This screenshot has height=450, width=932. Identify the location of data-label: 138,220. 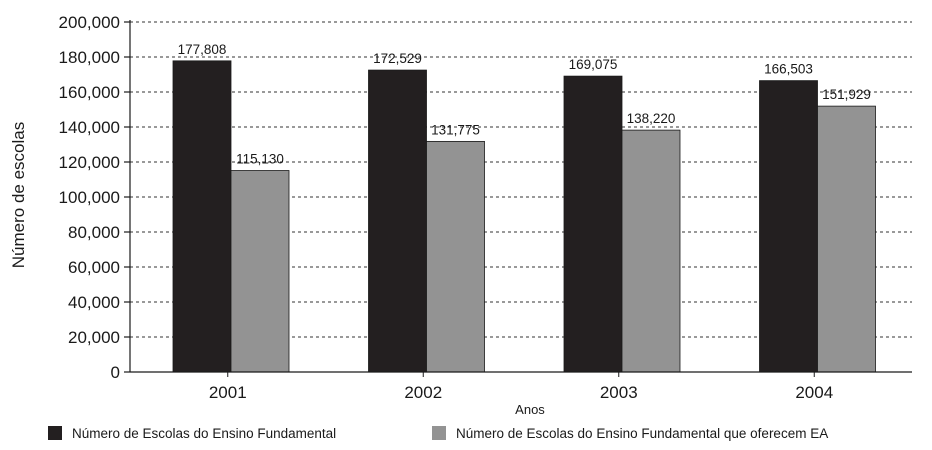
(651, 118).